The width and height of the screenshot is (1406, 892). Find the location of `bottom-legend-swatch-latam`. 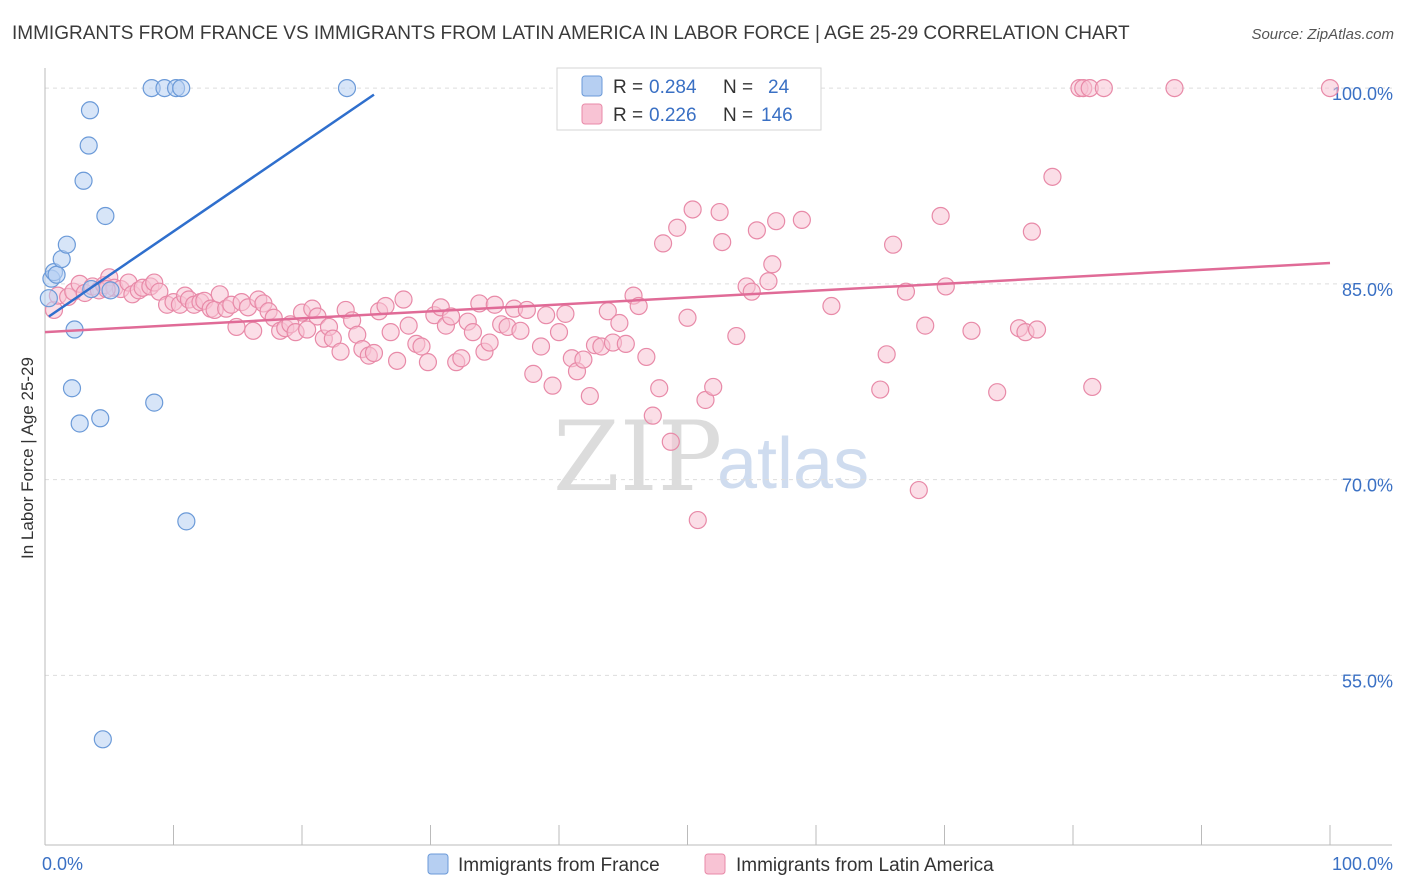

bottom-legend-swatch-latam is located at coordinates (715, 864).